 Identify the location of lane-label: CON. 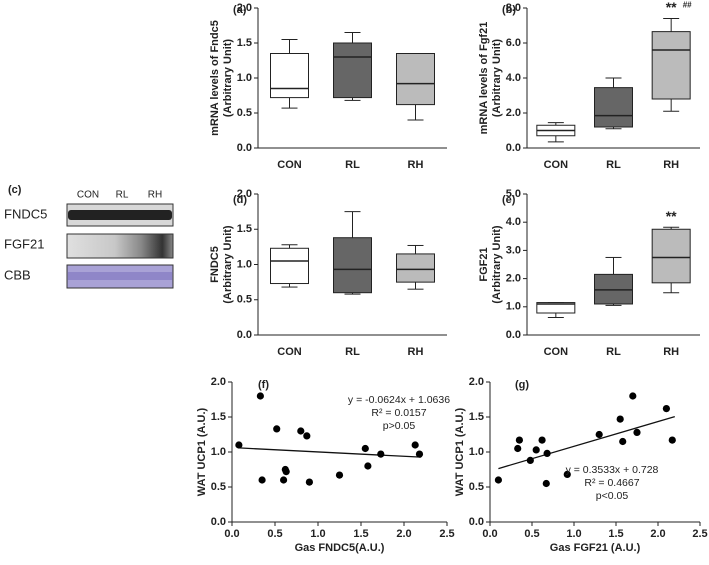
(88, 195).